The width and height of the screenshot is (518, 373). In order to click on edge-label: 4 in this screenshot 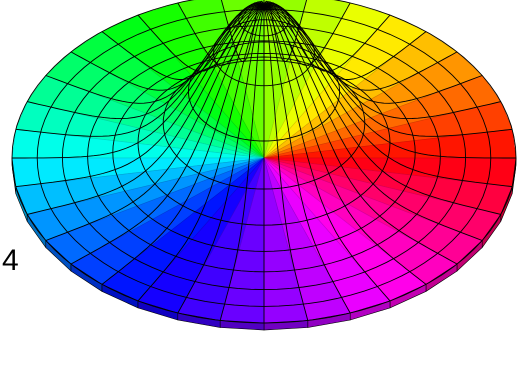, I will do `click(10, 260)`.